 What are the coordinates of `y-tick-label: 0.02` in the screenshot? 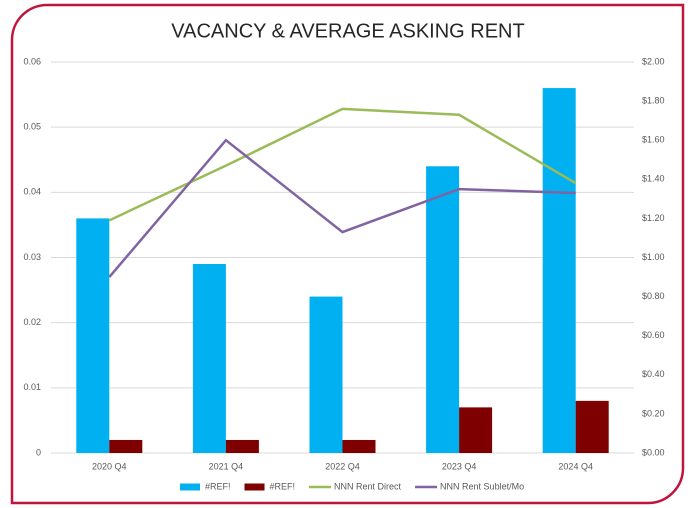 It's located at (32, 322).